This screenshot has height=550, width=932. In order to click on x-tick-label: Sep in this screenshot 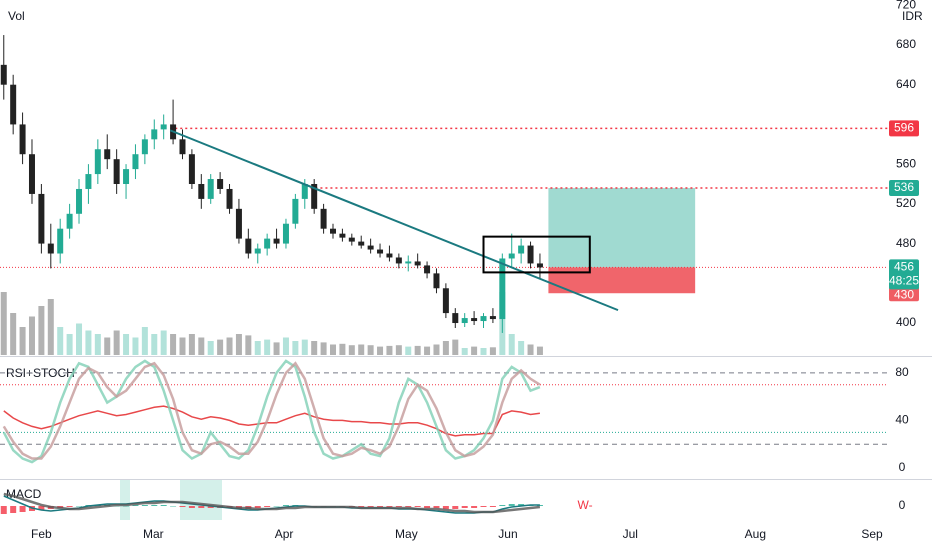, I will do `click(872, 534)`.